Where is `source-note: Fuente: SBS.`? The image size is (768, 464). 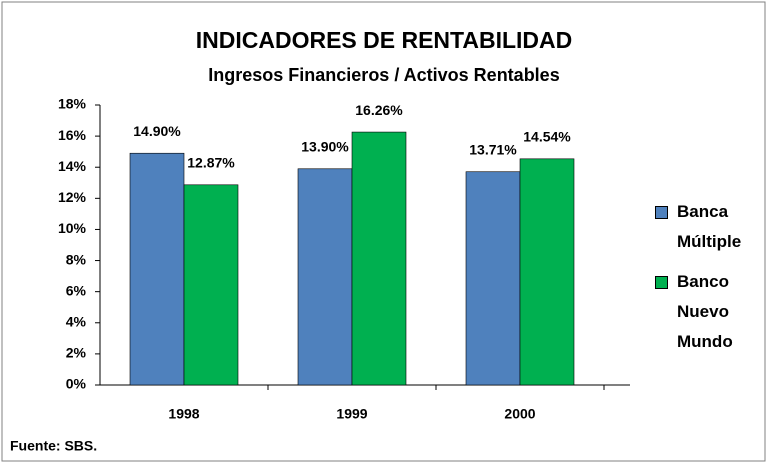
source-note: Fuente: SBS. is located at coordinates (53, 446).